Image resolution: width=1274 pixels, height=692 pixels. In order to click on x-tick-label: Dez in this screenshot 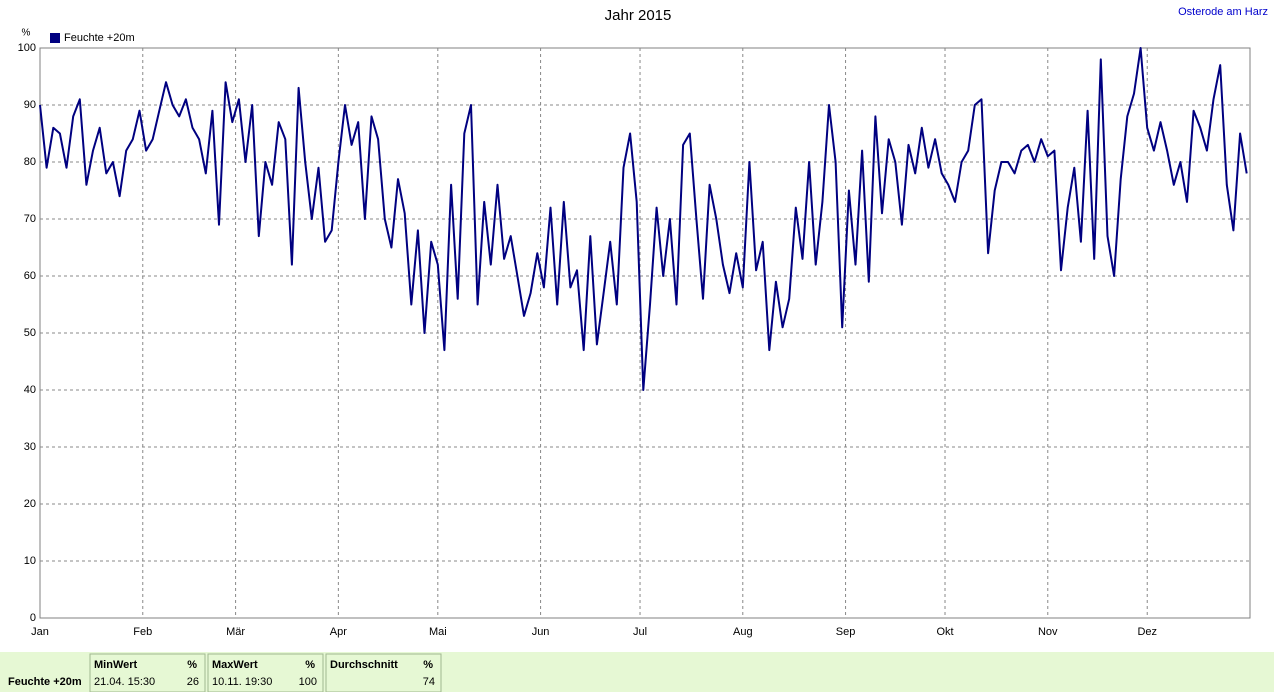, I will do `click(1147, 632)`.